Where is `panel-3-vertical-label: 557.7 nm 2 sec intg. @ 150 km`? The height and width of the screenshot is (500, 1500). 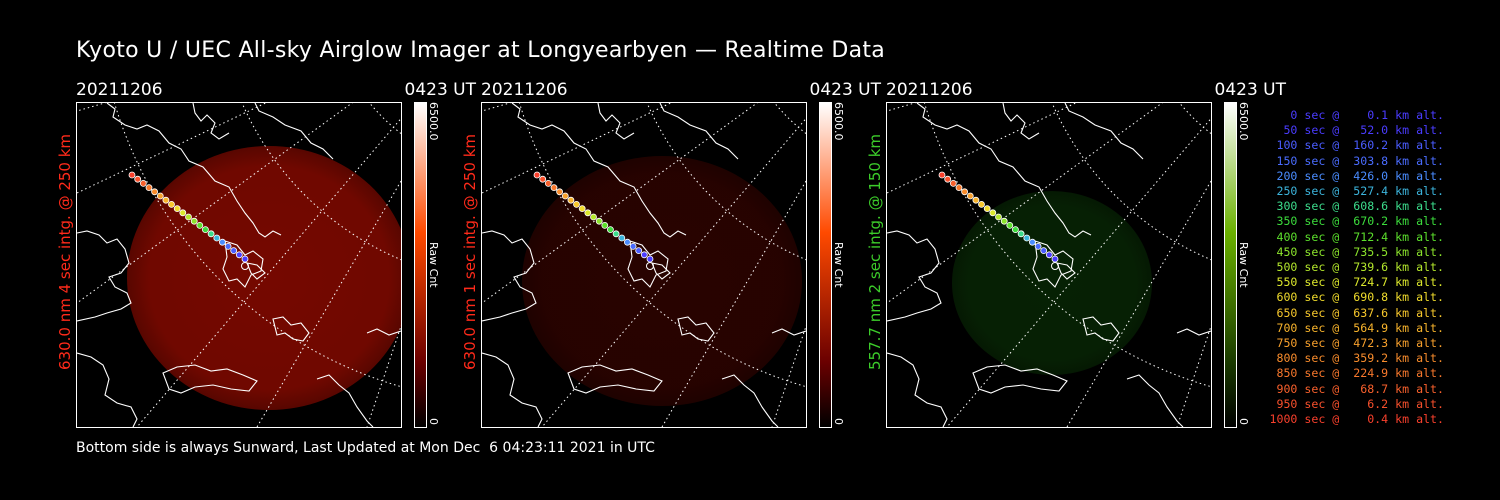 panel-3-vertical-label: 557.7 nm 2 sec intg. @ 150 km is located at coordinates (875, 251).